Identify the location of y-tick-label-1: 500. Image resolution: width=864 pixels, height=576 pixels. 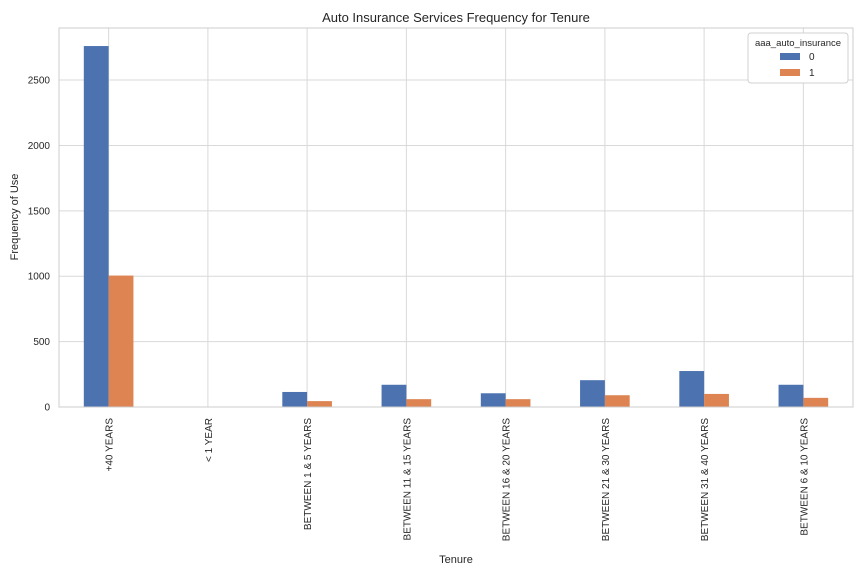
(41, 342).